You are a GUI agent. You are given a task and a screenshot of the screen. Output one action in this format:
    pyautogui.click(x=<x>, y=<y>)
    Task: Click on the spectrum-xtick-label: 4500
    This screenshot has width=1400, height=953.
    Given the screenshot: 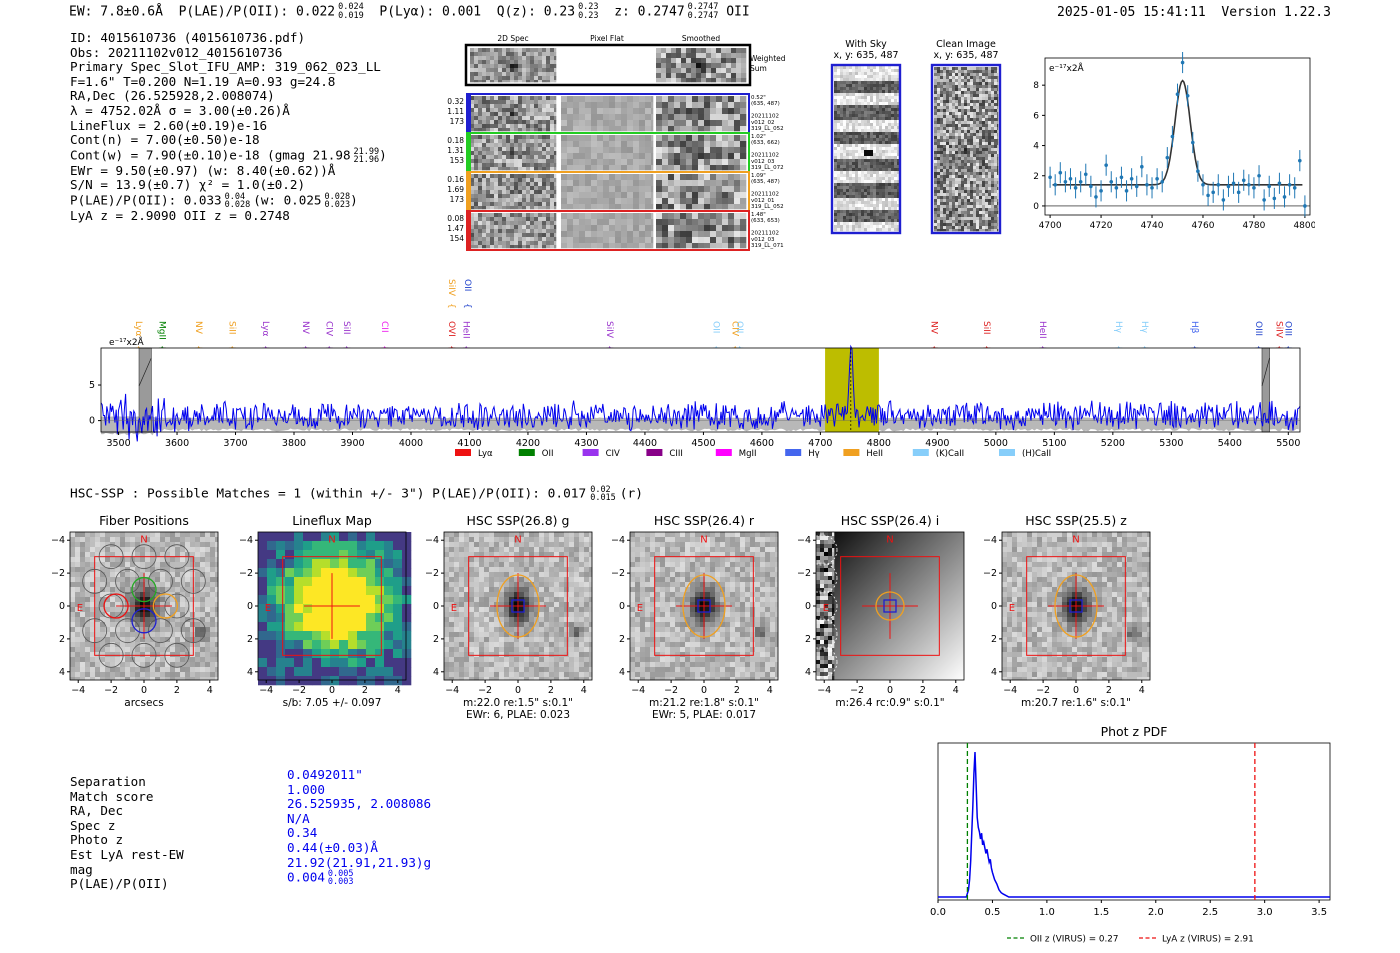 What is the action you would take?
    pyautogui.click(x=703, y=443)
    